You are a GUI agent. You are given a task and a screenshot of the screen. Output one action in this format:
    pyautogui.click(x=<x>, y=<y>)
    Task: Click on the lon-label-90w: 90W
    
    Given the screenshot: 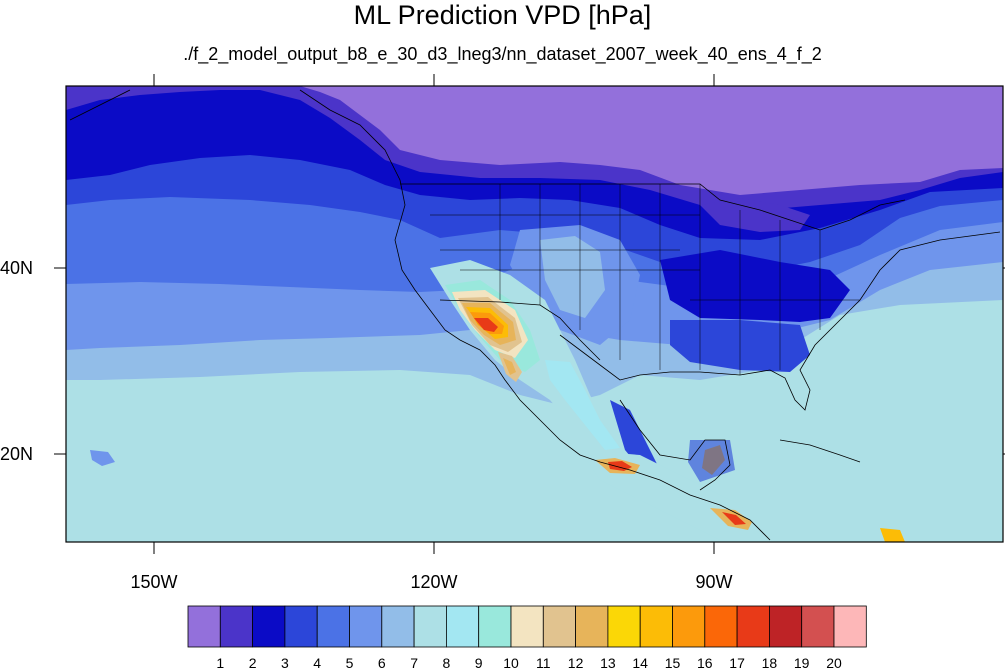 What is the action you would take?
    pyautogui.click(x=714, y=582)
    